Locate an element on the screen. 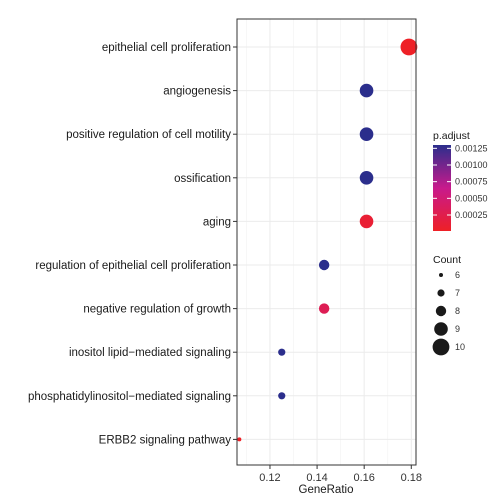 This screenshot has height=499, width=500. category-label: positive regulation of cell motility is located at coordinates (148, 135).